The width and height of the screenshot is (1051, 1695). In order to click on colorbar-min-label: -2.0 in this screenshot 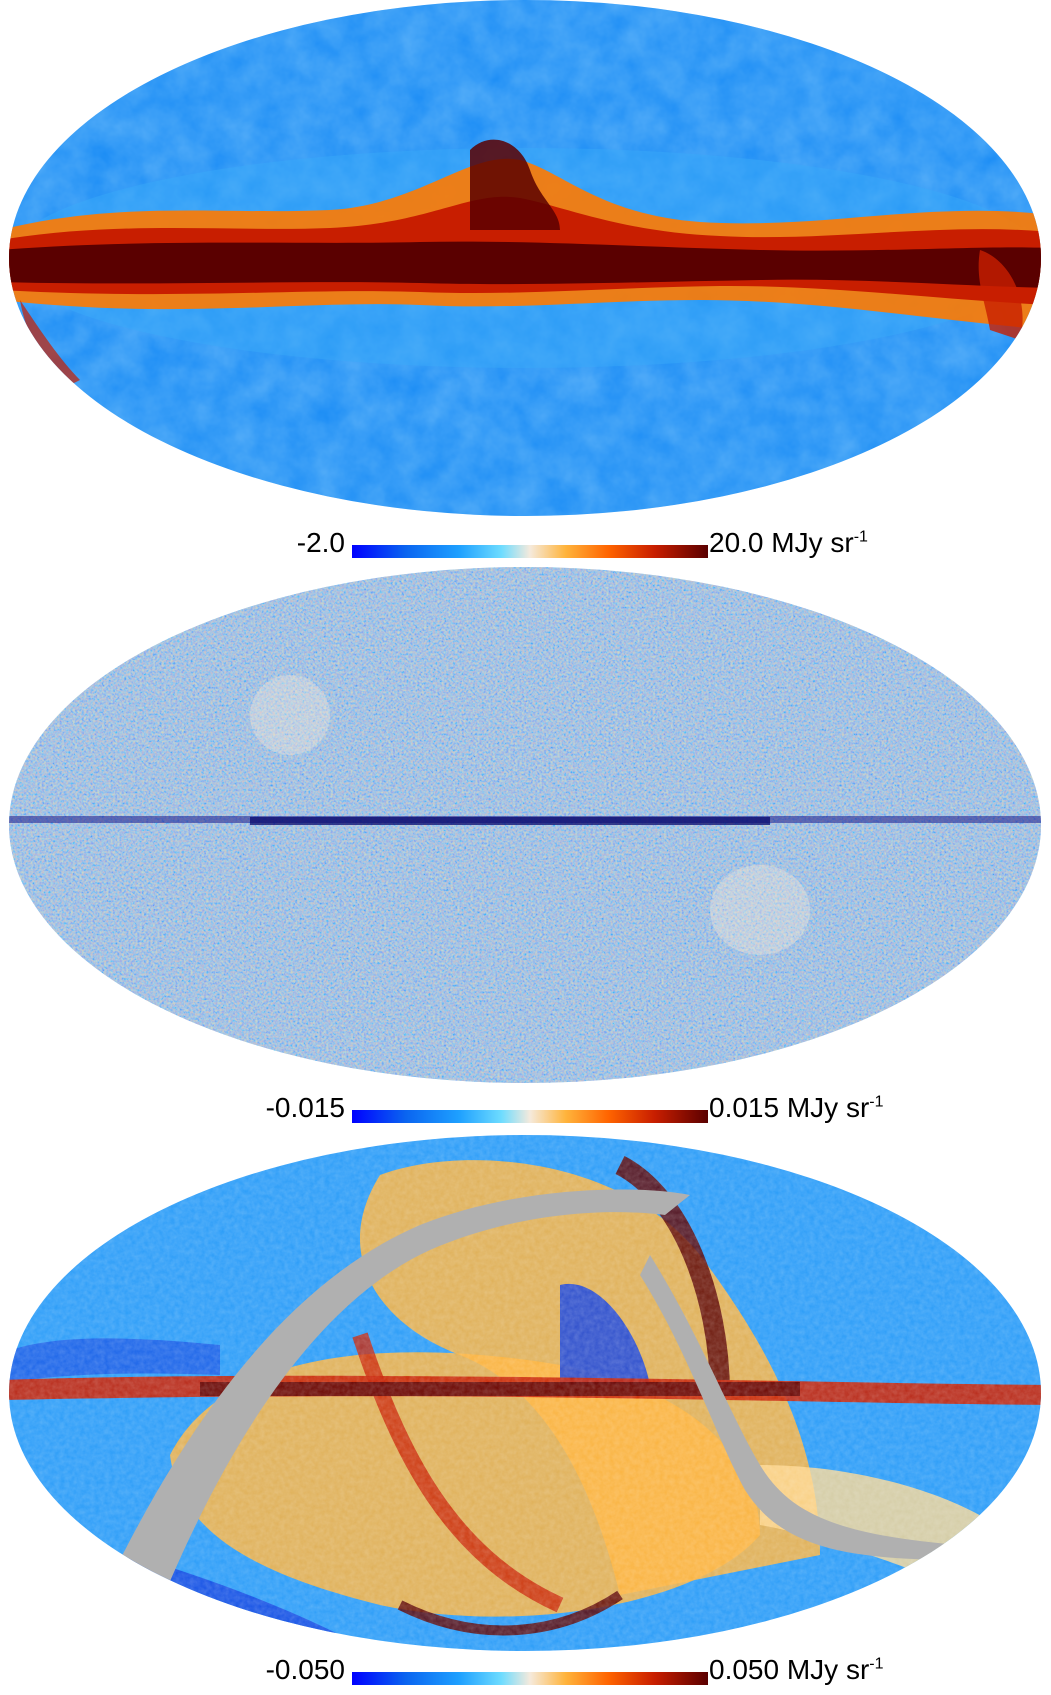, I will do `click(320, 542)`.